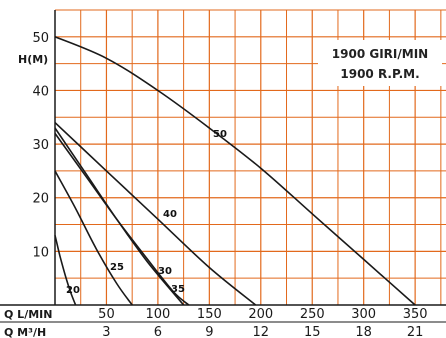 This screenshot has width=446, height=338. What do you see at coordinates (157, 314) in the screenshot?
I see `x-tick-label: 100` at bounding box center [157, 314].